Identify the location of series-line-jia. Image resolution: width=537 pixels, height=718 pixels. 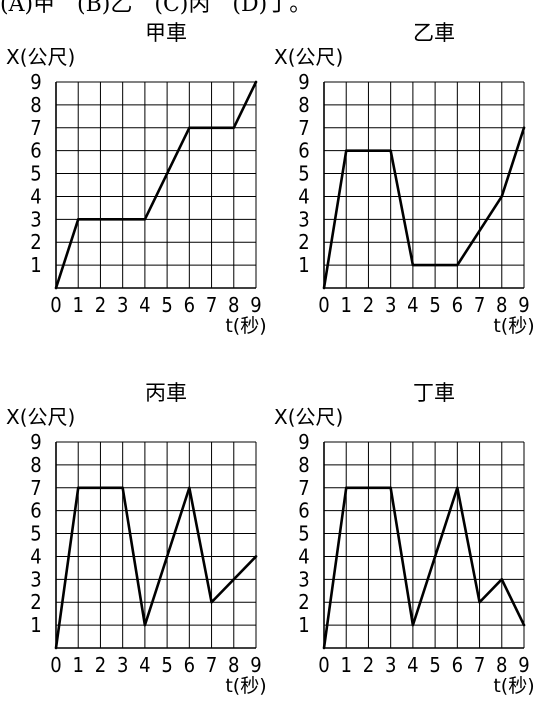
(156, 185).